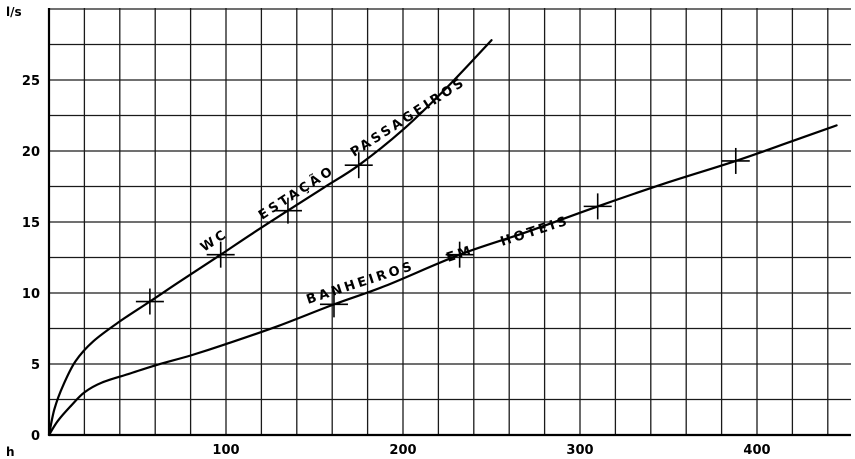  I want to click on y-tick-label: 5, so click(35, 365).